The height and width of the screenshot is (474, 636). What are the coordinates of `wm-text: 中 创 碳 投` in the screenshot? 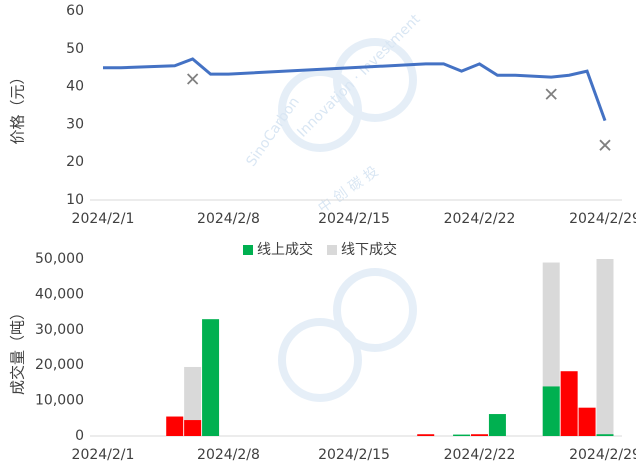 It's located at (348, 190).